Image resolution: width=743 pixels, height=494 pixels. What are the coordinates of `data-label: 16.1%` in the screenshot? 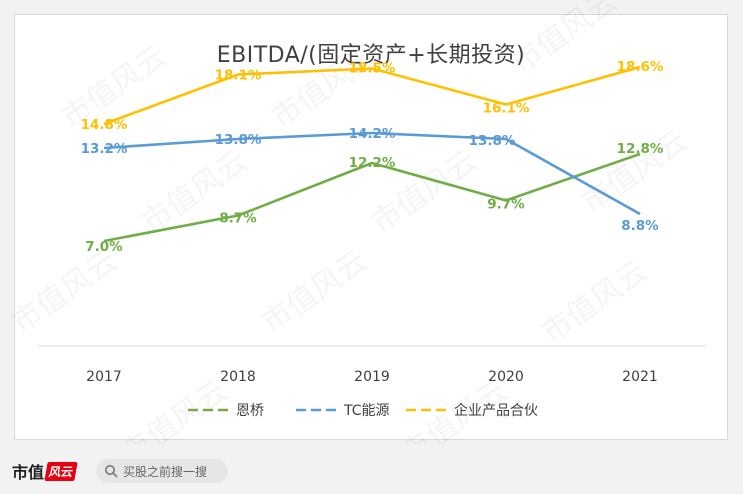 It's located at (506, 109).